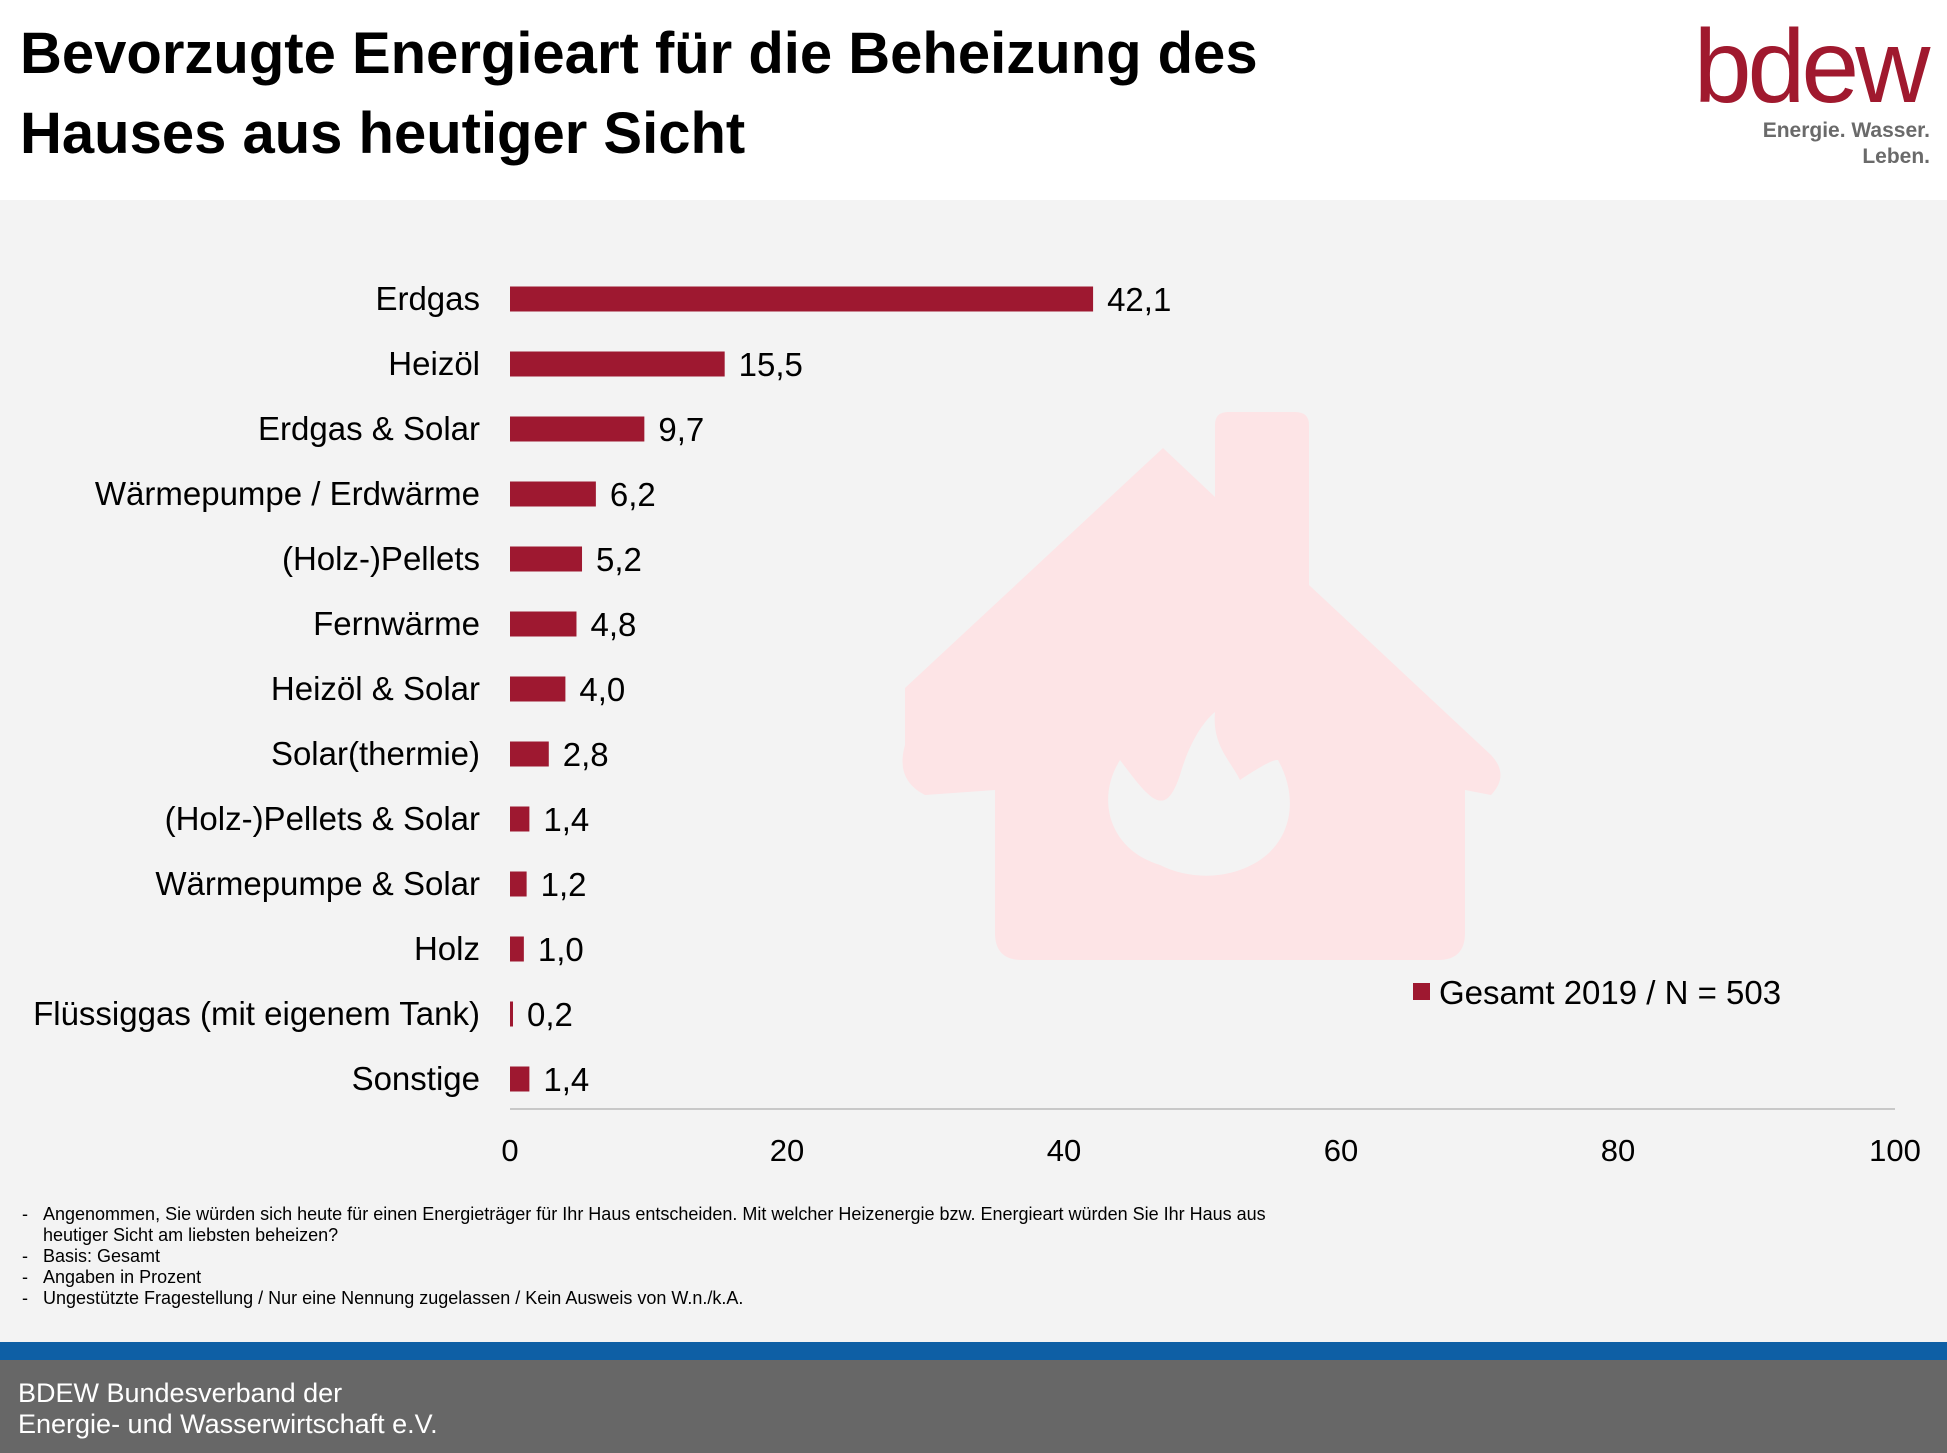 This screenshot has width=1947, height=1453. I want to click on category-label: Heizöl, so click(434, 363).